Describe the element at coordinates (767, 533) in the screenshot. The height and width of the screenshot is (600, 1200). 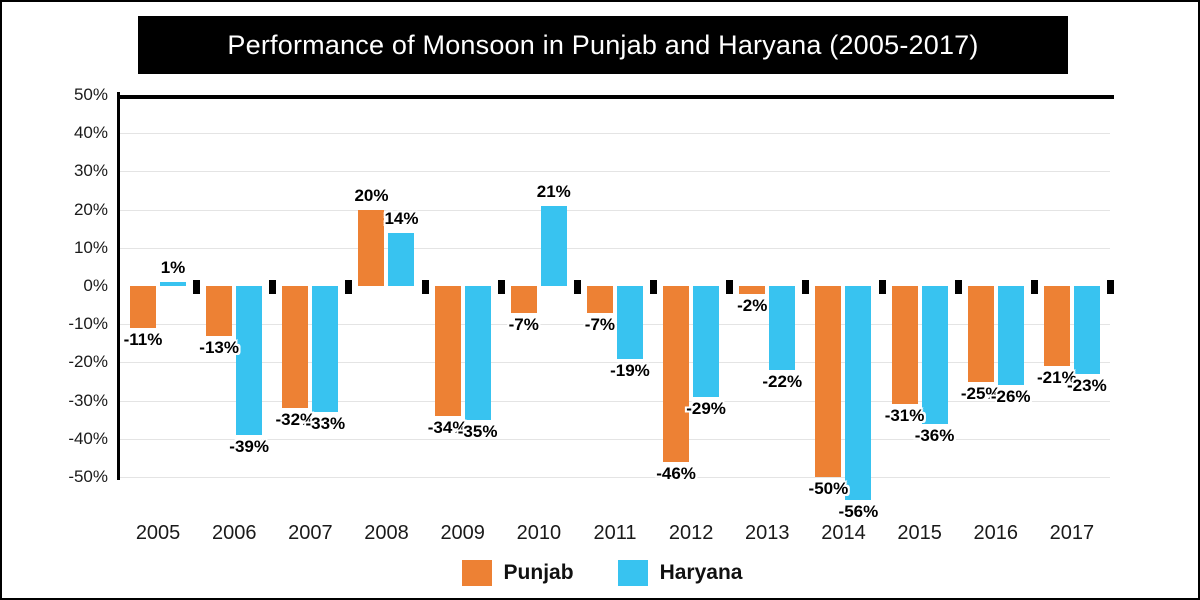
I see `x-axis-tick-label: 2013` at that location.